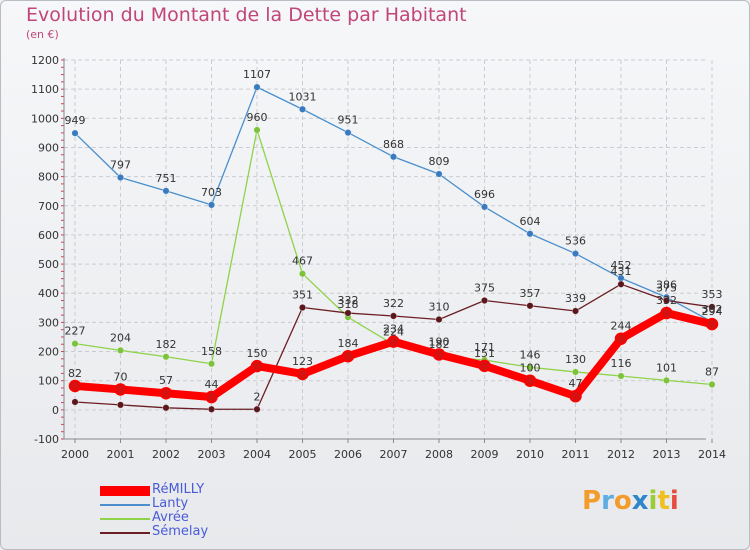 The height and width of the screenshot is (550, 750). I want to click on data-label-lanty: 696, so click(484, 194).